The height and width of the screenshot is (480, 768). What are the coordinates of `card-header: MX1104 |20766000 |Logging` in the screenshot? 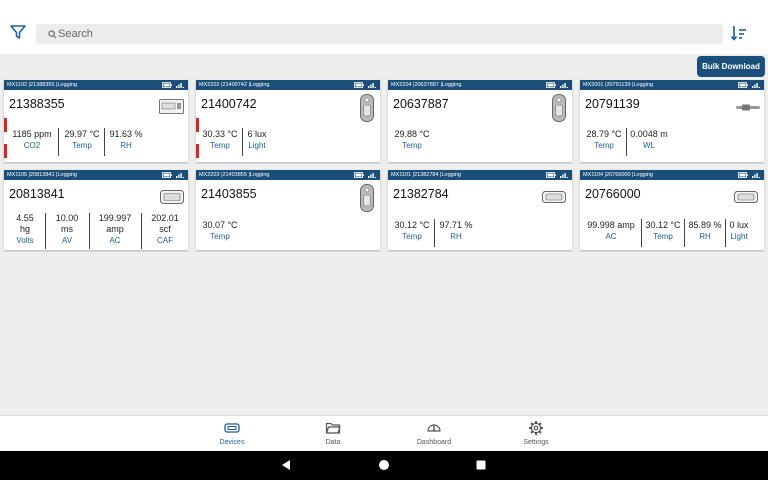 It's located at (672, 175).